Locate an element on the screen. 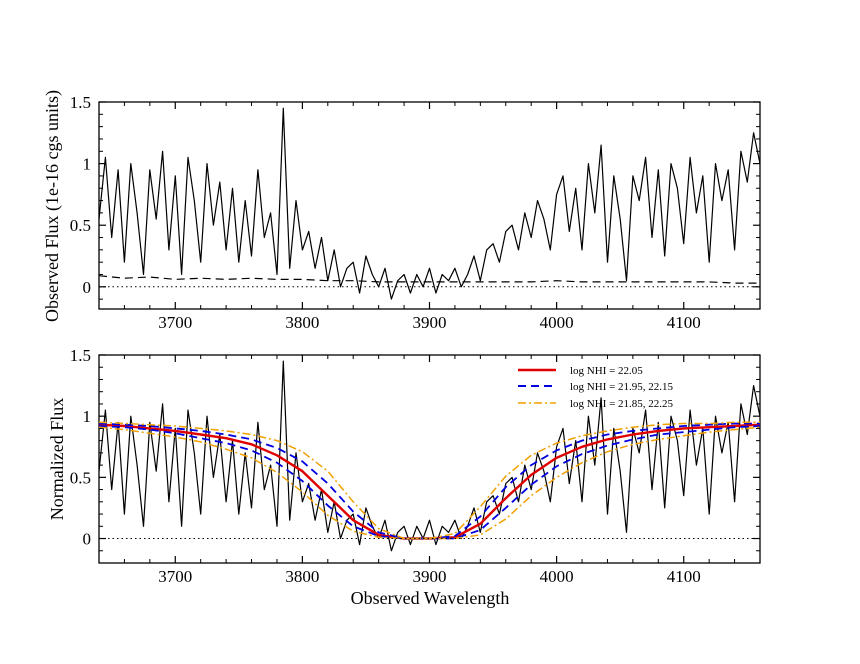 This screenshot has width=860, height=664. legend-label-red: log NHI = 22.05 is located at coordinates (606, 371).